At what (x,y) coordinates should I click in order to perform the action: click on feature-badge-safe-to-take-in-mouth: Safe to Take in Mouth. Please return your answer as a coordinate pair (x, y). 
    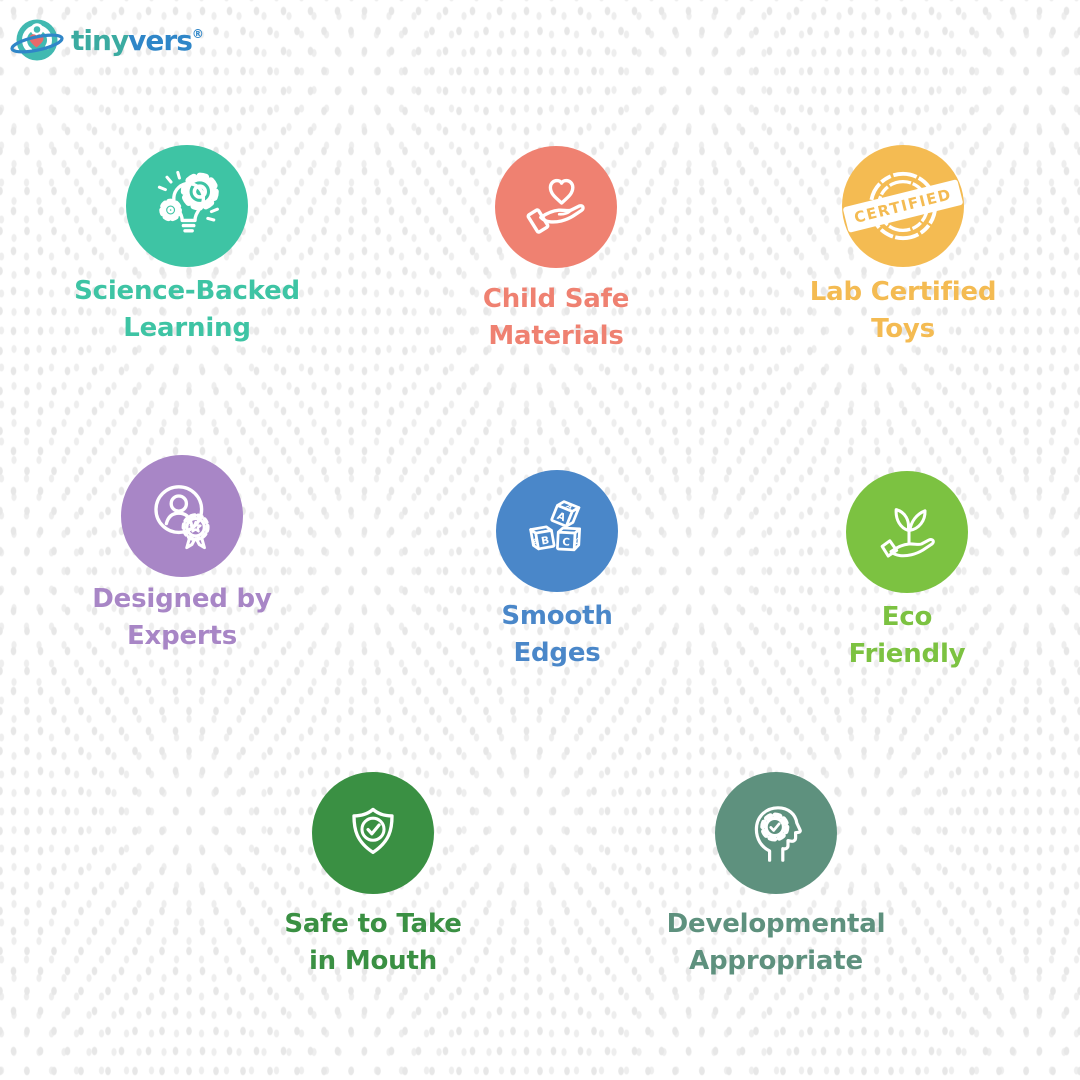
    Looking at the image, I should click on (373, 876).